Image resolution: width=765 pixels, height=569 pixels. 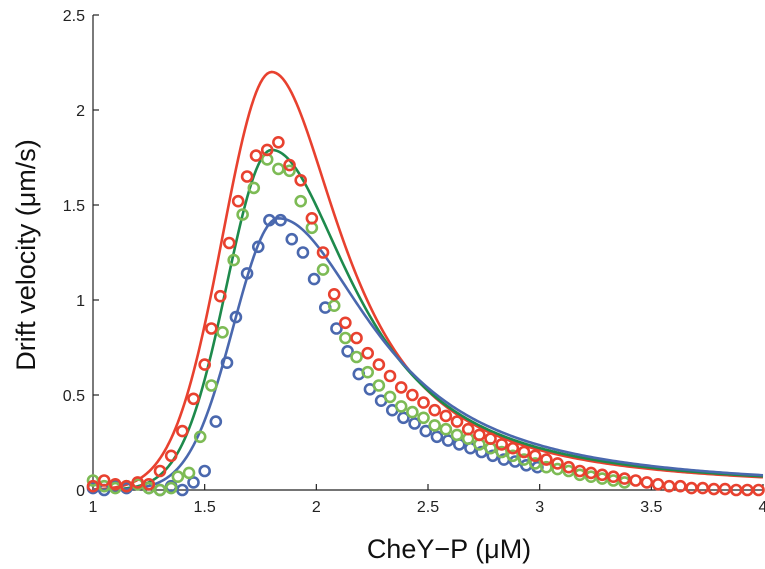 What do you see at coordinates (651, 507) in the screenshot?
I see `x-tick-label: 3.5` at bounding box center [651, 507].